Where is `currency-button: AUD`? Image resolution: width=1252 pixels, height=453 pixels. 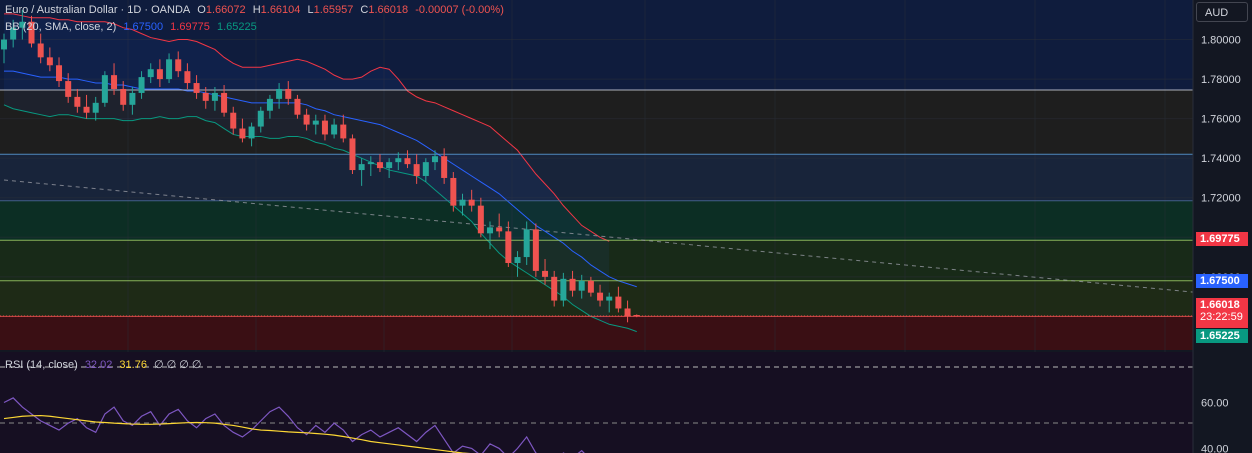
currency-button: AUD is located at coordinates (1222, 12).